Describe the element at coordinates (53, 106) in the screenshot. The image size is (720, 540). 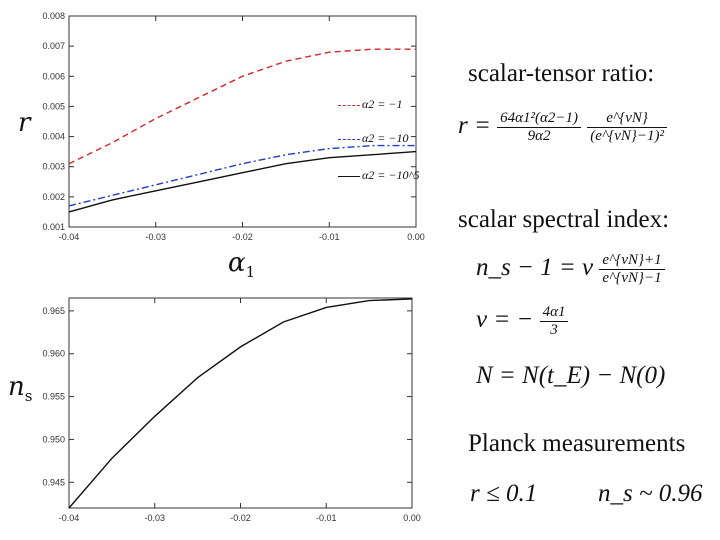
I see `y-tick-label: 0.005` at that location.